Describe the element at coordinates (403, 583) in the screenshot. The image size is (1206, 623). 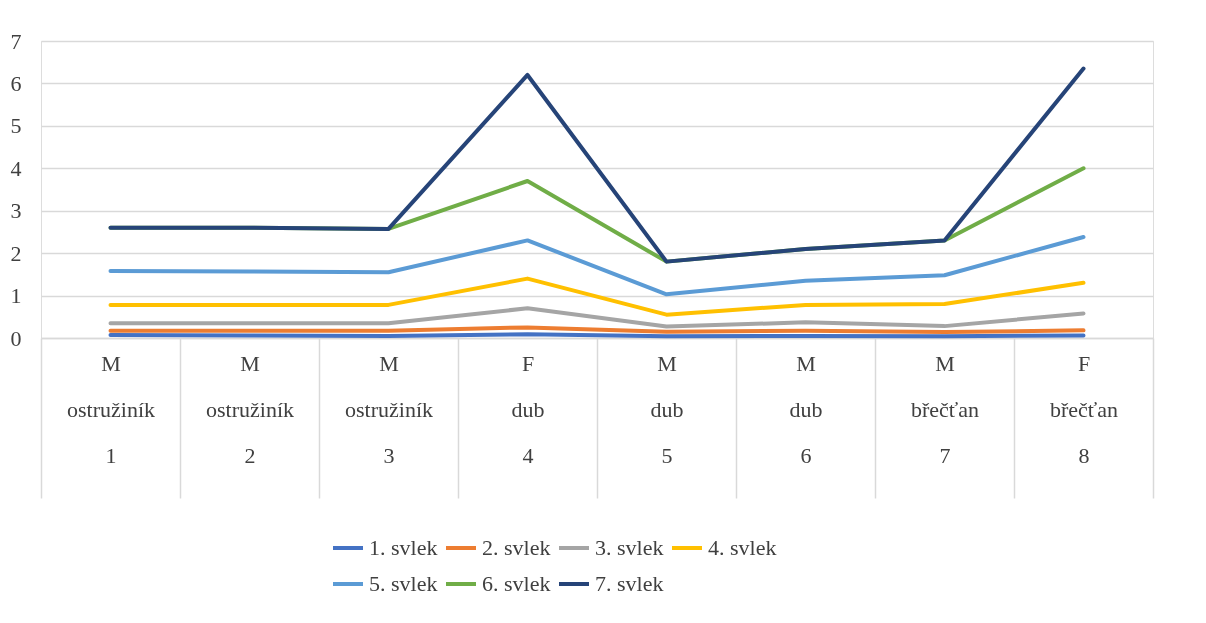
I see `legend-label: 5. svlek` at that location.